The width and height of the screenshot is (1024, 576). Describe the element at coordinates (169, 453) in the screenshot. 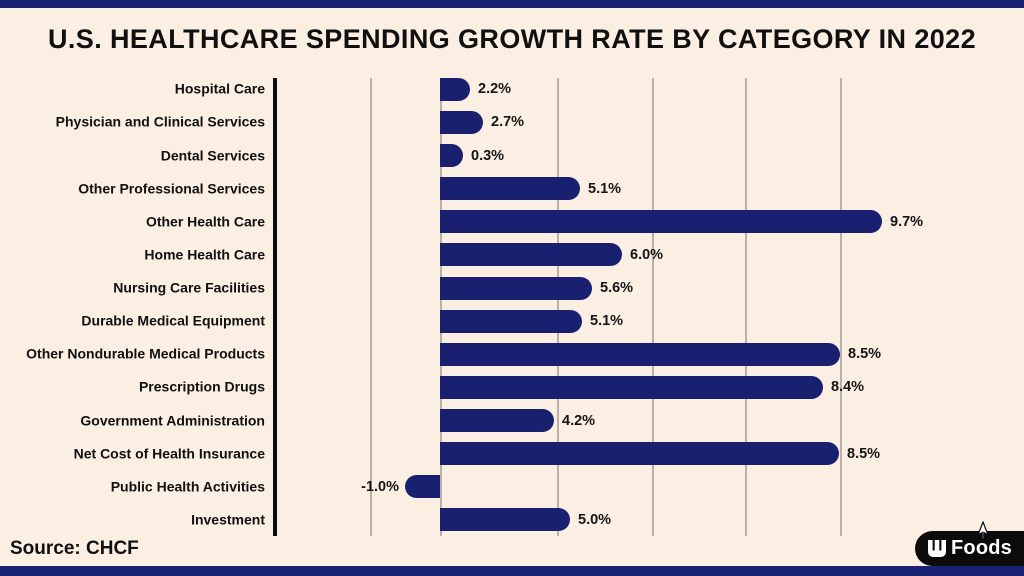

I see `category-label: Net Cost of Health Insurance` at that location.